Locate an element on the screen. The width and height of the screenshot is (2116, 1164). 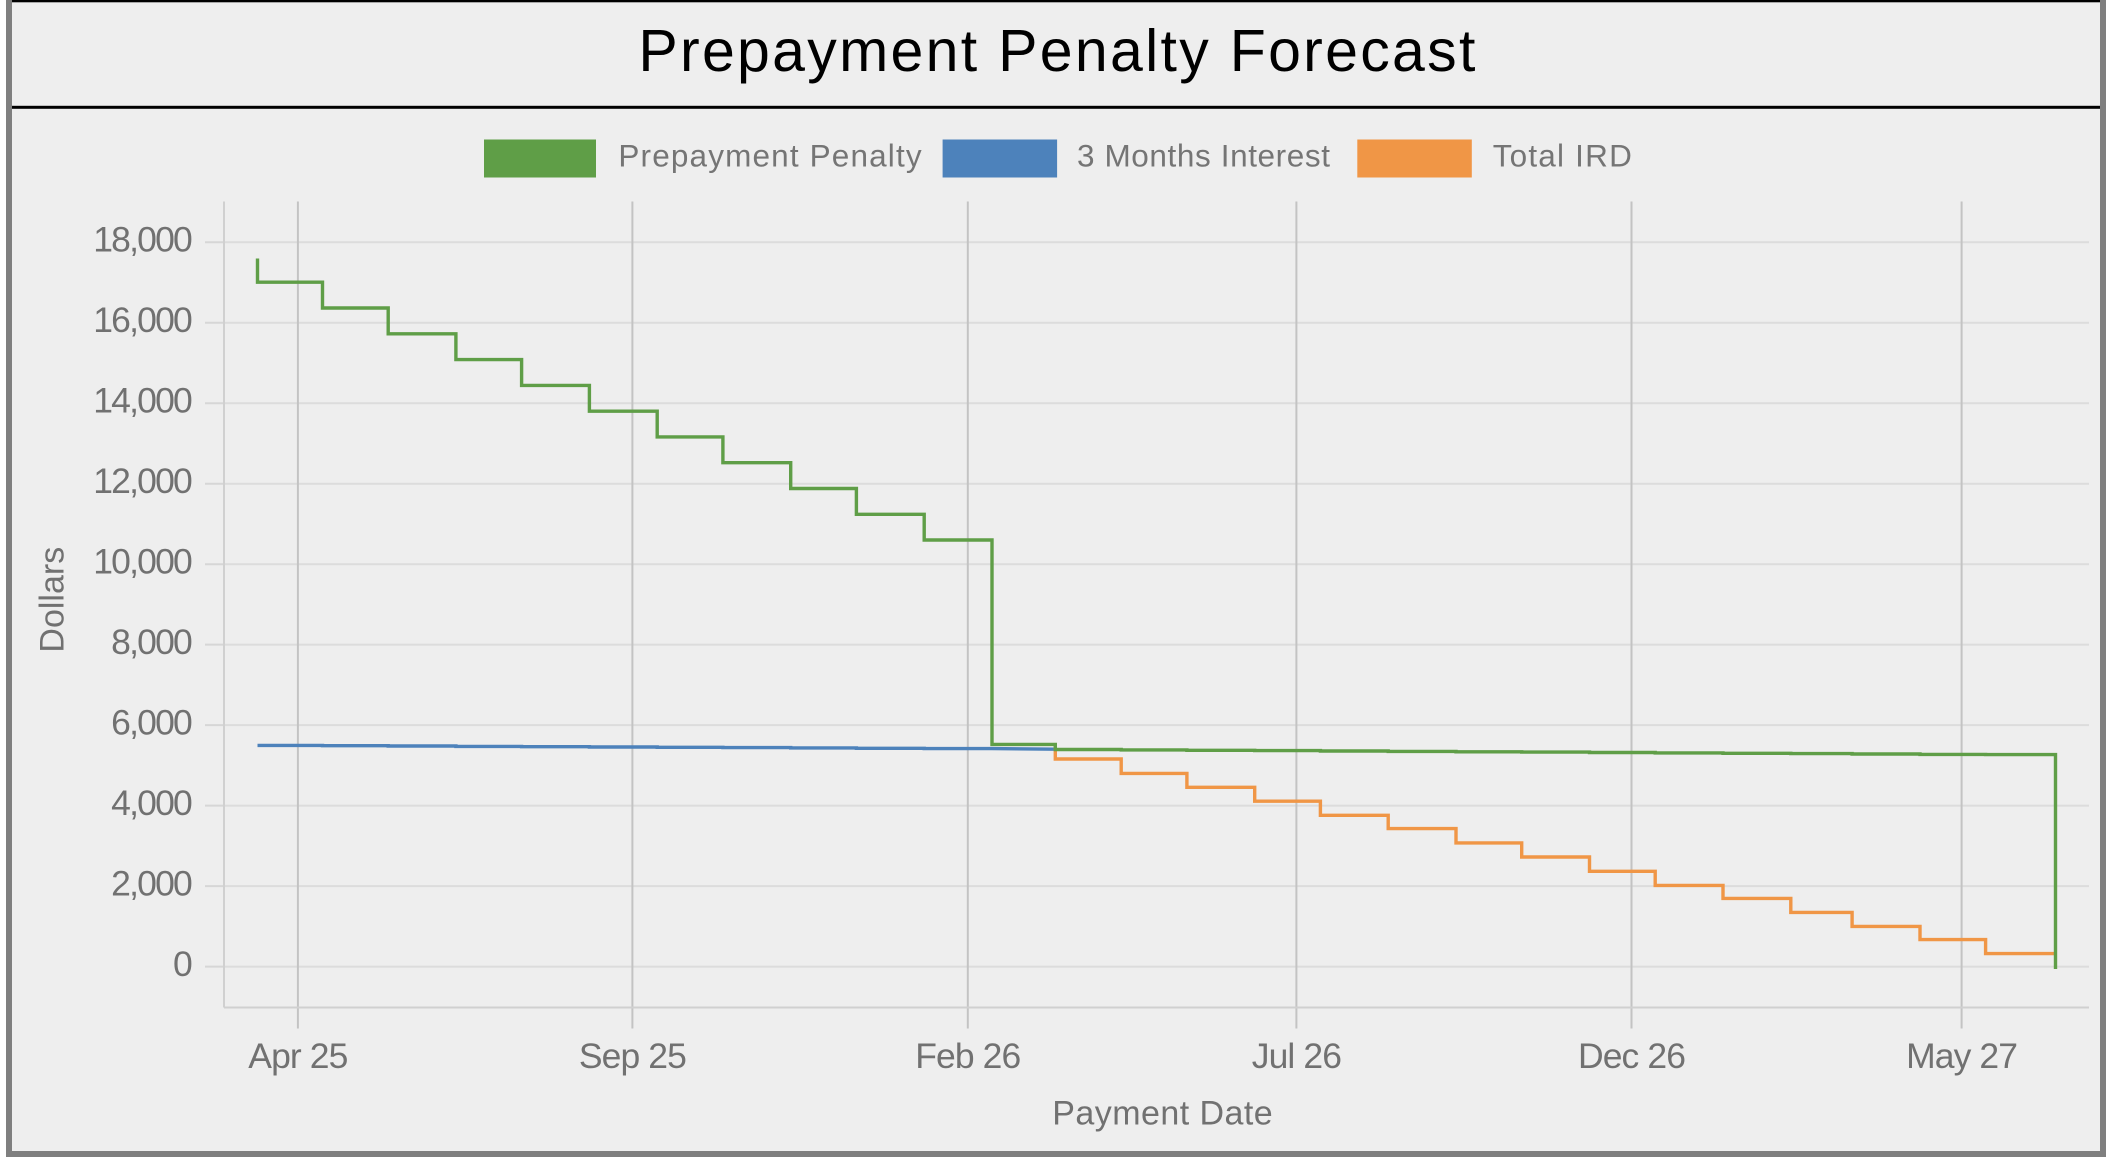
svg-text: Prepayment Penalty Forecast is located at coordinates (1057, 51).